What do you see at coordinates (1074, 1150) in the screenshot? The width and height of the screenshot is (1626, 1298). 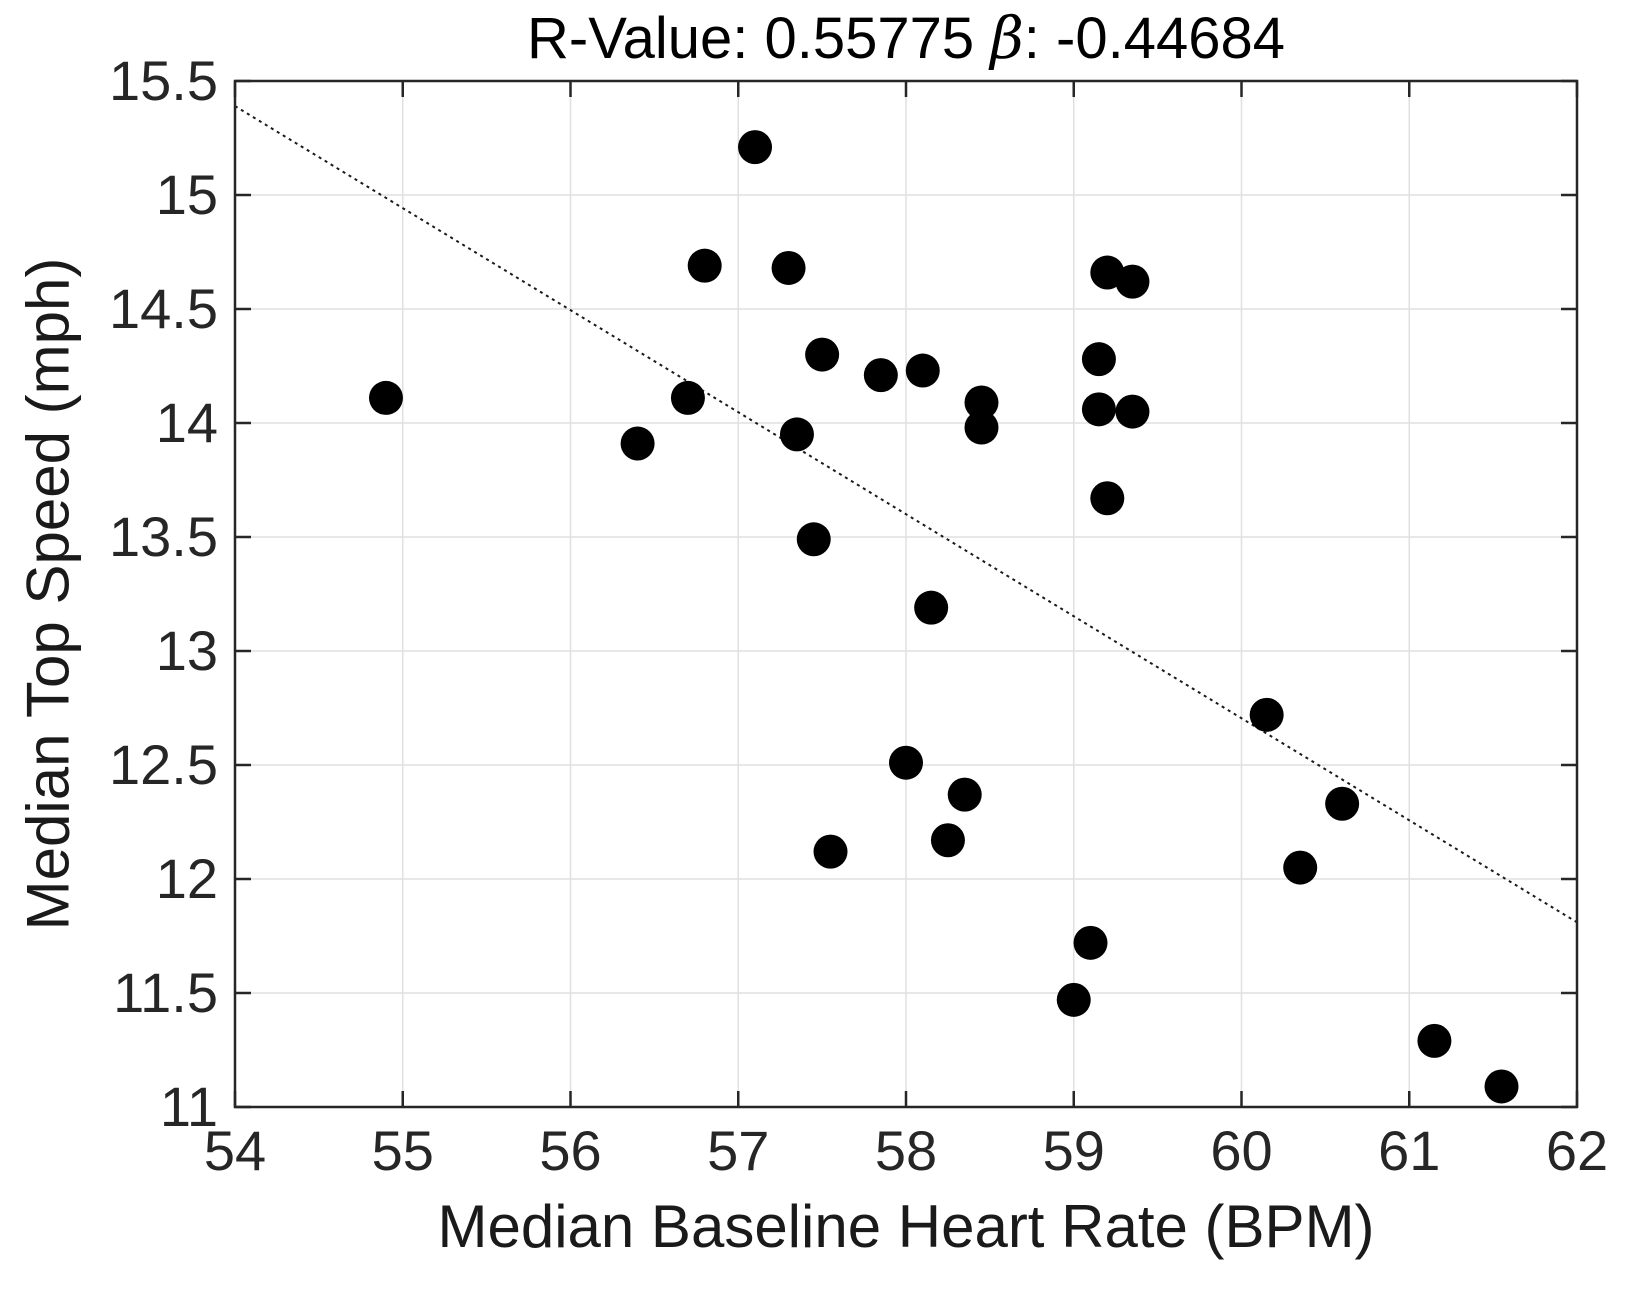 I see `x-tick-label: 59` at bounding box center [1074, 1150].